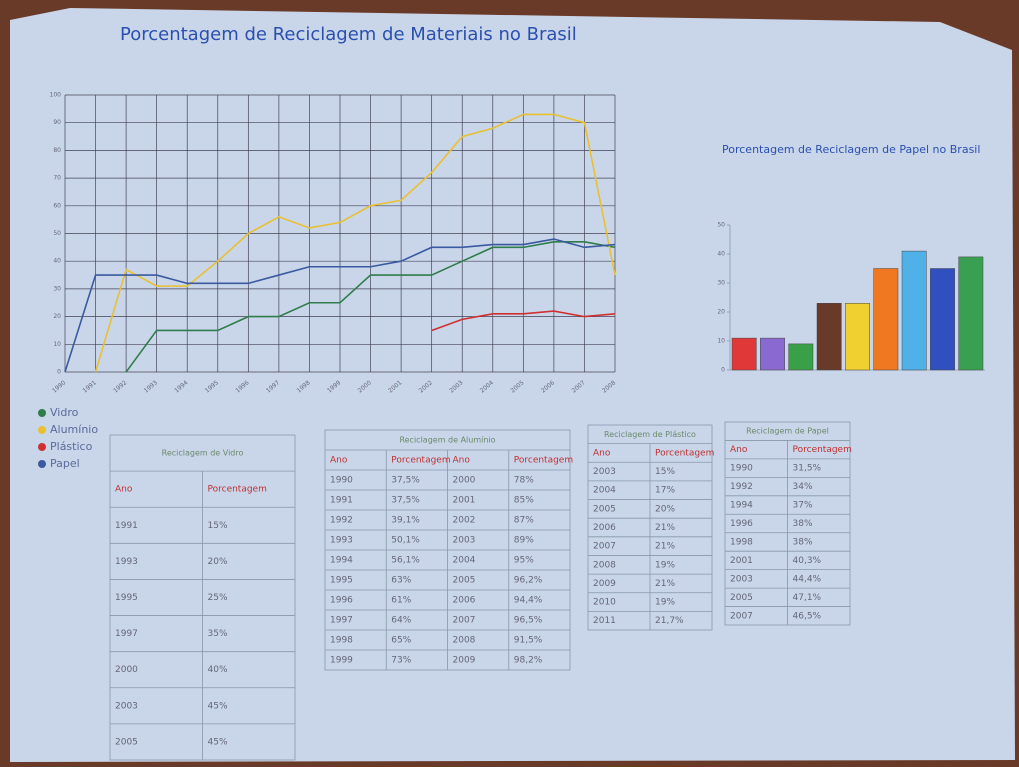 This screenshot has width=1019, height=767. Describe the element at coordinates (650, 434) in the screenshot. I see `table-title: Reciclagem de Plástico` at that location.